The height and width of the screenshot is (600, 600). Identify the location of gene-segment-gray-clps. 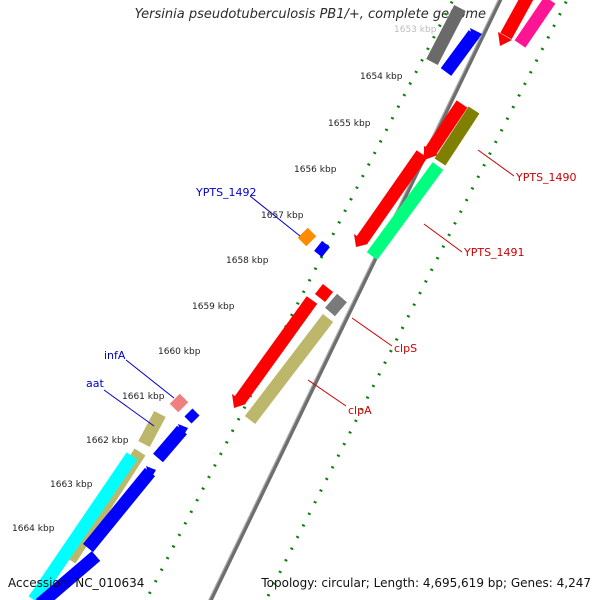
(336, 305).